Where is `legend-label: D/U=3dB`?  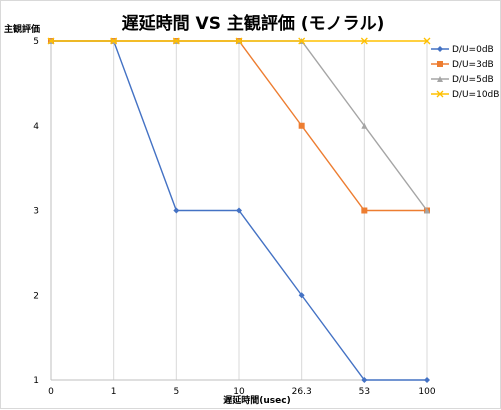
legend-label: D/U=3dB is located at coordinates (473, 65).